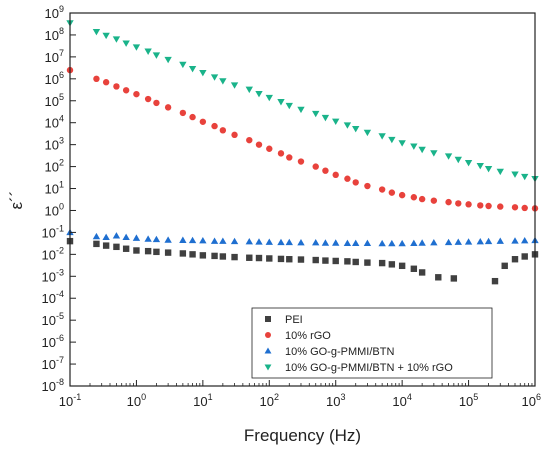 This screenshot has width=550, height=450. Describe the element at coordinates (53, 385) in the screenshot. I see `y-tick-label: 10⁻⁸` at that location.